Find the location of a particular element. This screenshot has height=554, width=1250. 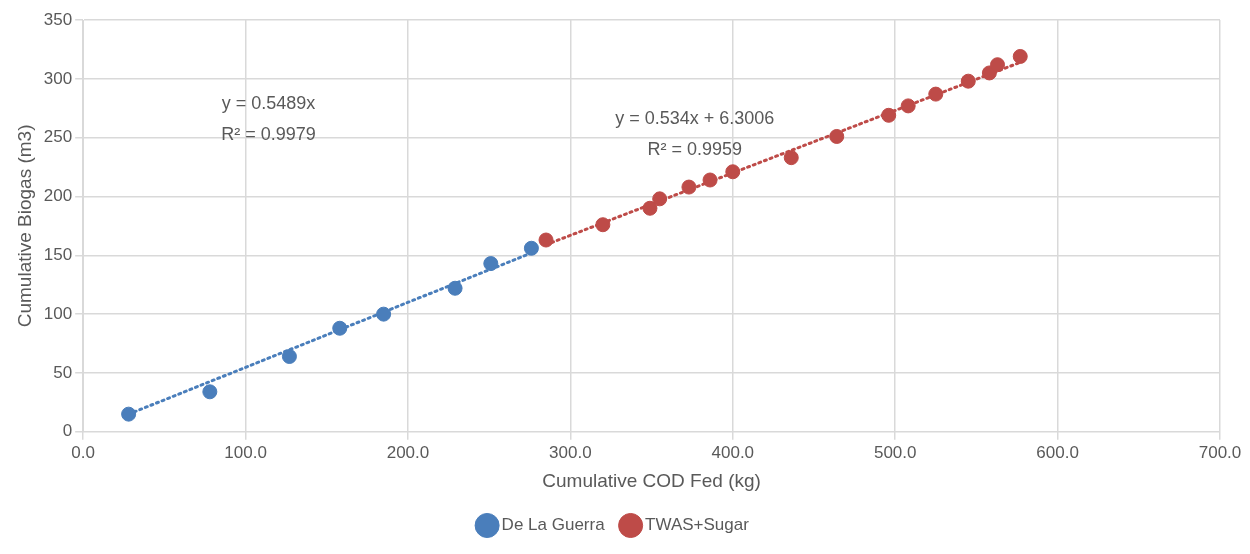

annotation: y = 0.534x + 6.3006 is located at coordinates (695, 117).